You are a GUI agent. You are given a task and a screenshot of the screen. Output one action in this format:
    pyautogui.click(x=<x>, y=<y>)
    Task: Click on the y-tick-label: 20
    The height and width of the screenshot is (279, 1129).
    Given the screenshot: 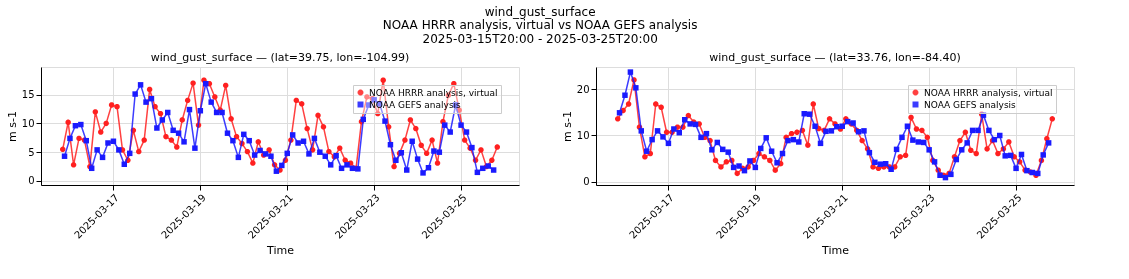 What is the action you would take?
    pyautogui.click(x=583, y=89)
    